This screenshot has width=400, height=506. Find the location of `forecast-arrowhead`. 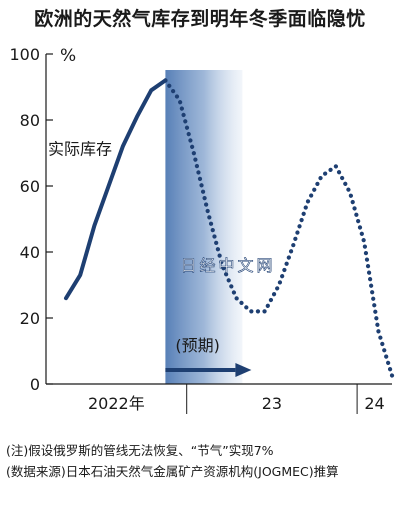

forecast-arrowhead is located at coordinates (243, 370).